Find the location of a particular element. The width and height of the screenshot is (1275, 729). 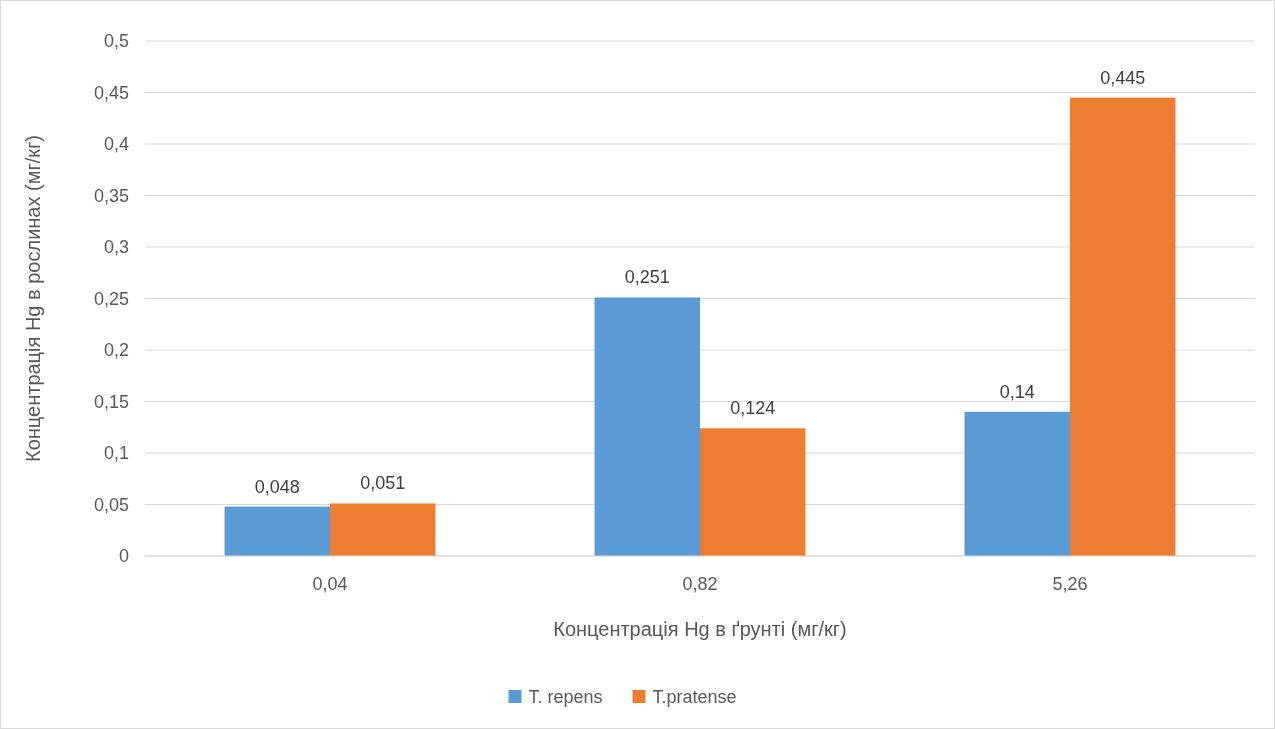

data-label: 0,251 is located at coordinates (647, 277).